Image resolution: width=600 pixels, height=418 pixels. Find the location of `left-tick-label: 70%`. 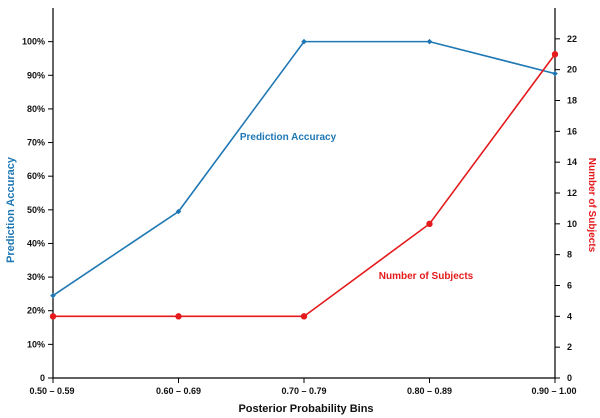

left-tick-label: 70% is located at coordinates (36, 143).